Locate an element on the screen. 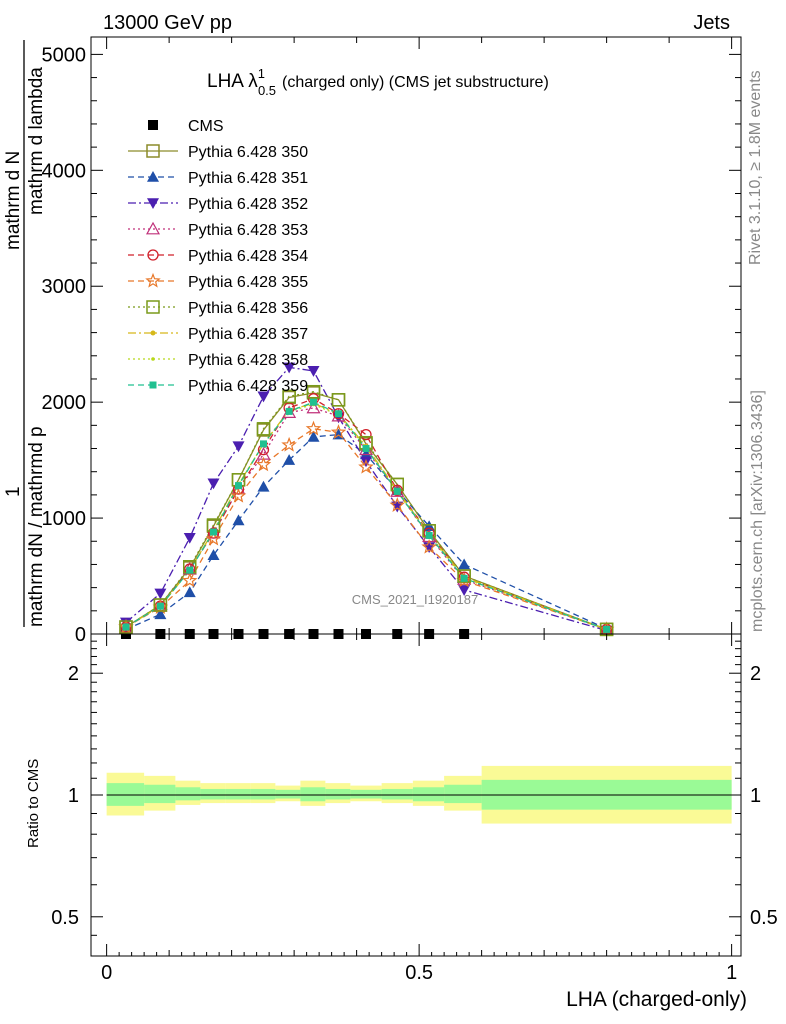 The image size is (786, 1024). ratio-y-tick-label: 0.5 is located at coordinates (65, 918).